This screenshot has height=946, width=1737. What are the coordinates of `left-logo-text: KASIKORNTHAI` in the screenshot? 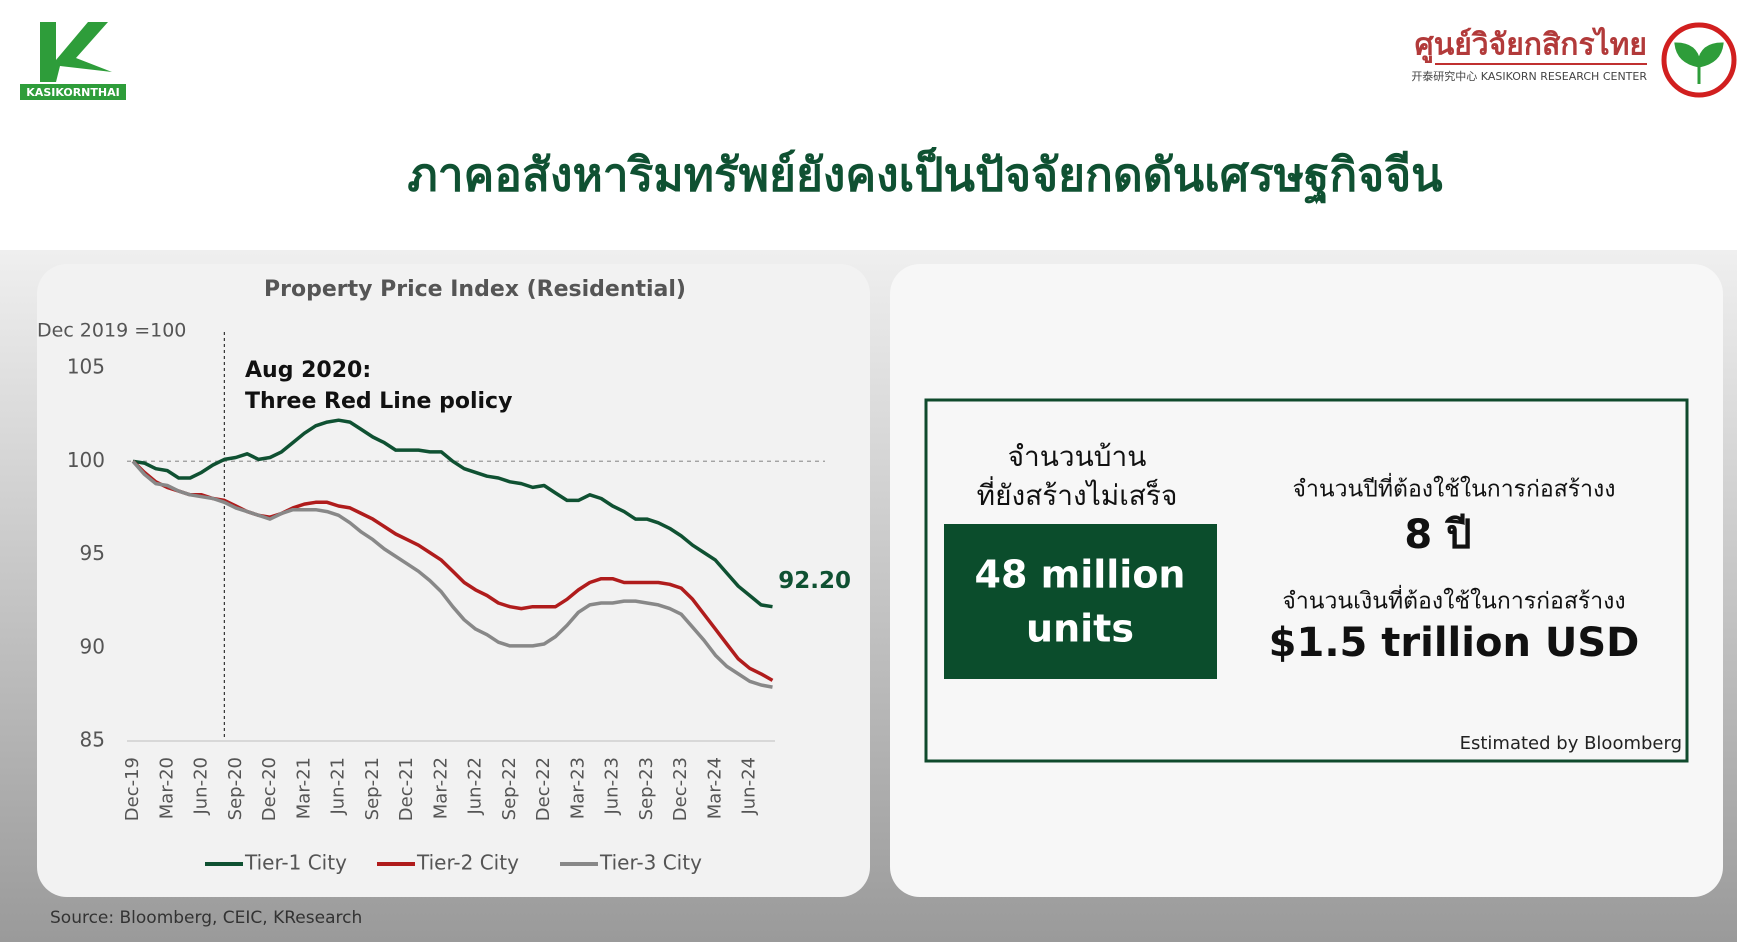 It's located at (72, 92).